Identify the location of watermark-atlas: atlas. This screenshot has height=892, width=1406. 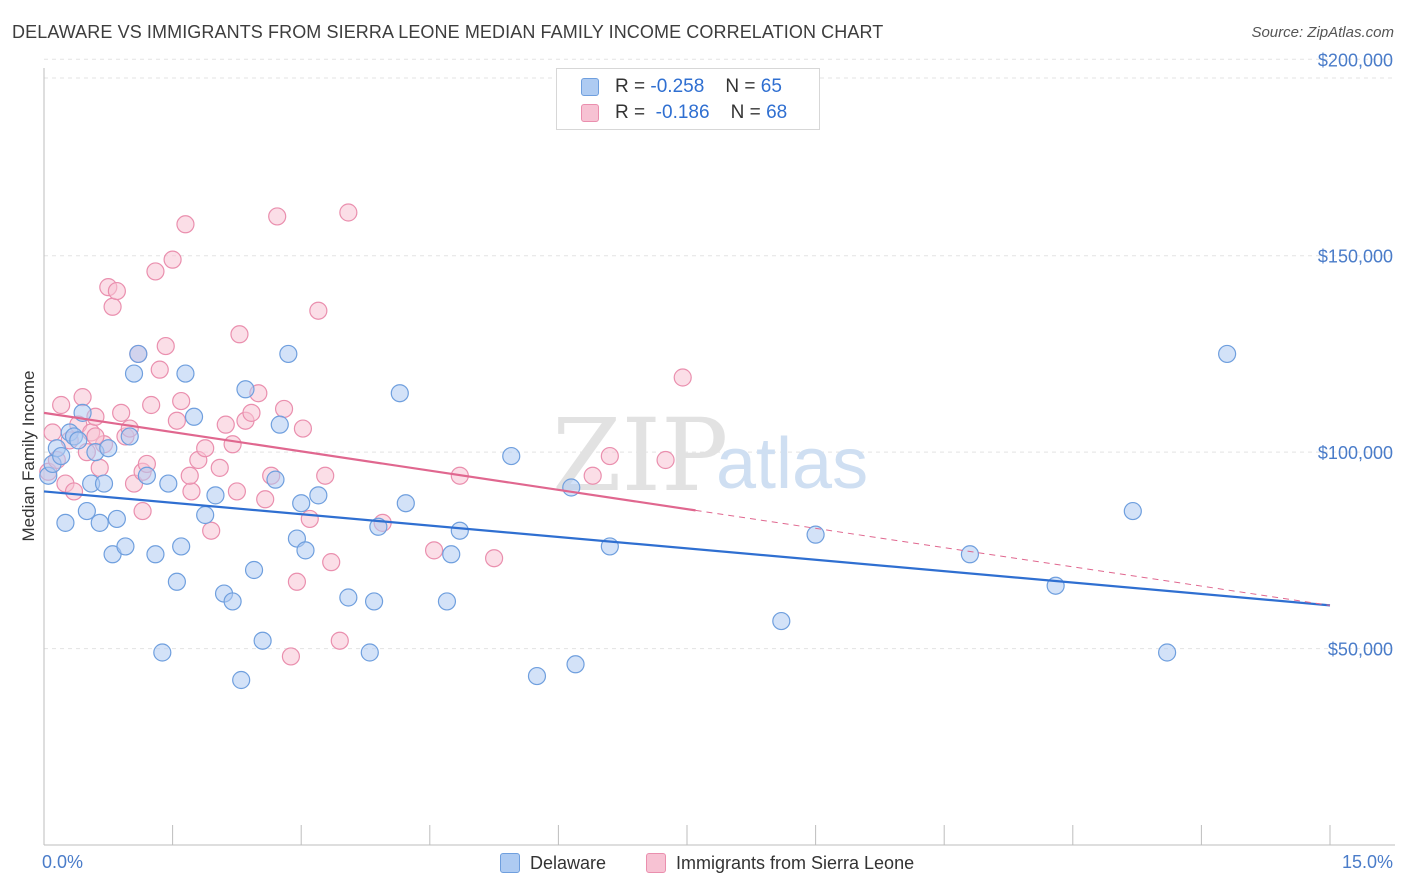
(792, 464).